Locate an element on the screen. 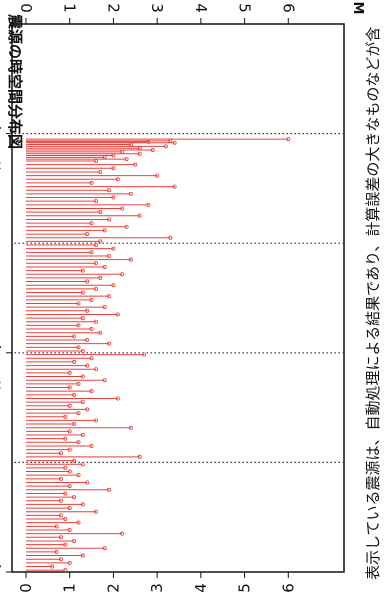 Image resolution: width=389 pixels, height=594 pixels. y-tick-label: 5 is located at coordinates (245, 8).